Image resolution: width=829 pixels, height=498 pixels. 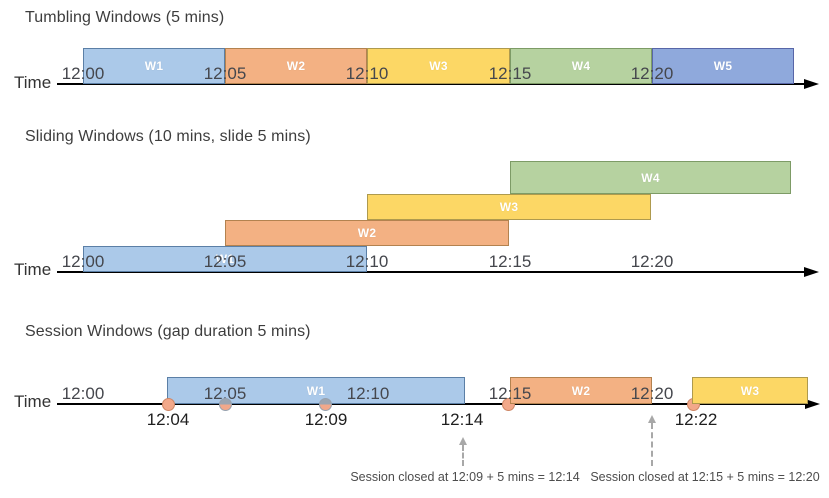 I want to click on window-box-tumbling-w5: W5, so click(x=723, y=66).